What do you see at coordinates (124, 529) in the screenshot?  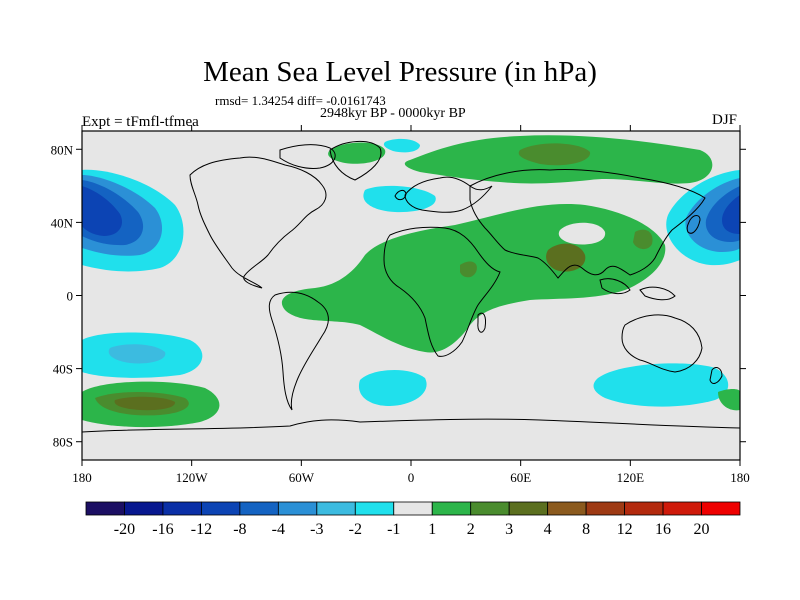 I see `colorbar-label: -20` at bounding box center [124, 529].